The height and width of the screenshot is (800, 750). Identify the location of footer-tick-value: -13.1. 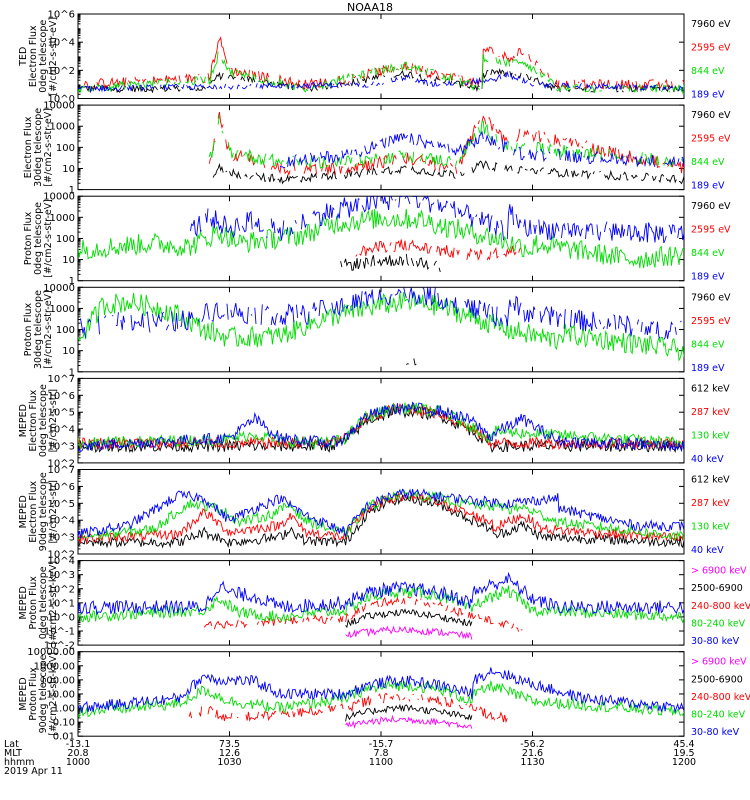
(78, 744).